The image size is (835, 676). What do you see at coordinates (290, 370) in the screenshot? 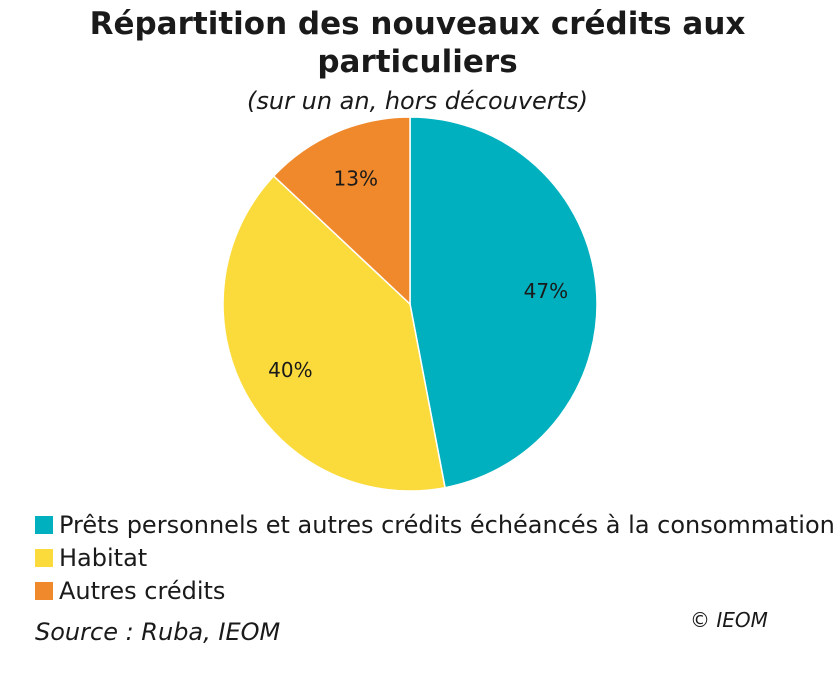
I see `slice-data-label: 40%` at bounding box center [290, 370].